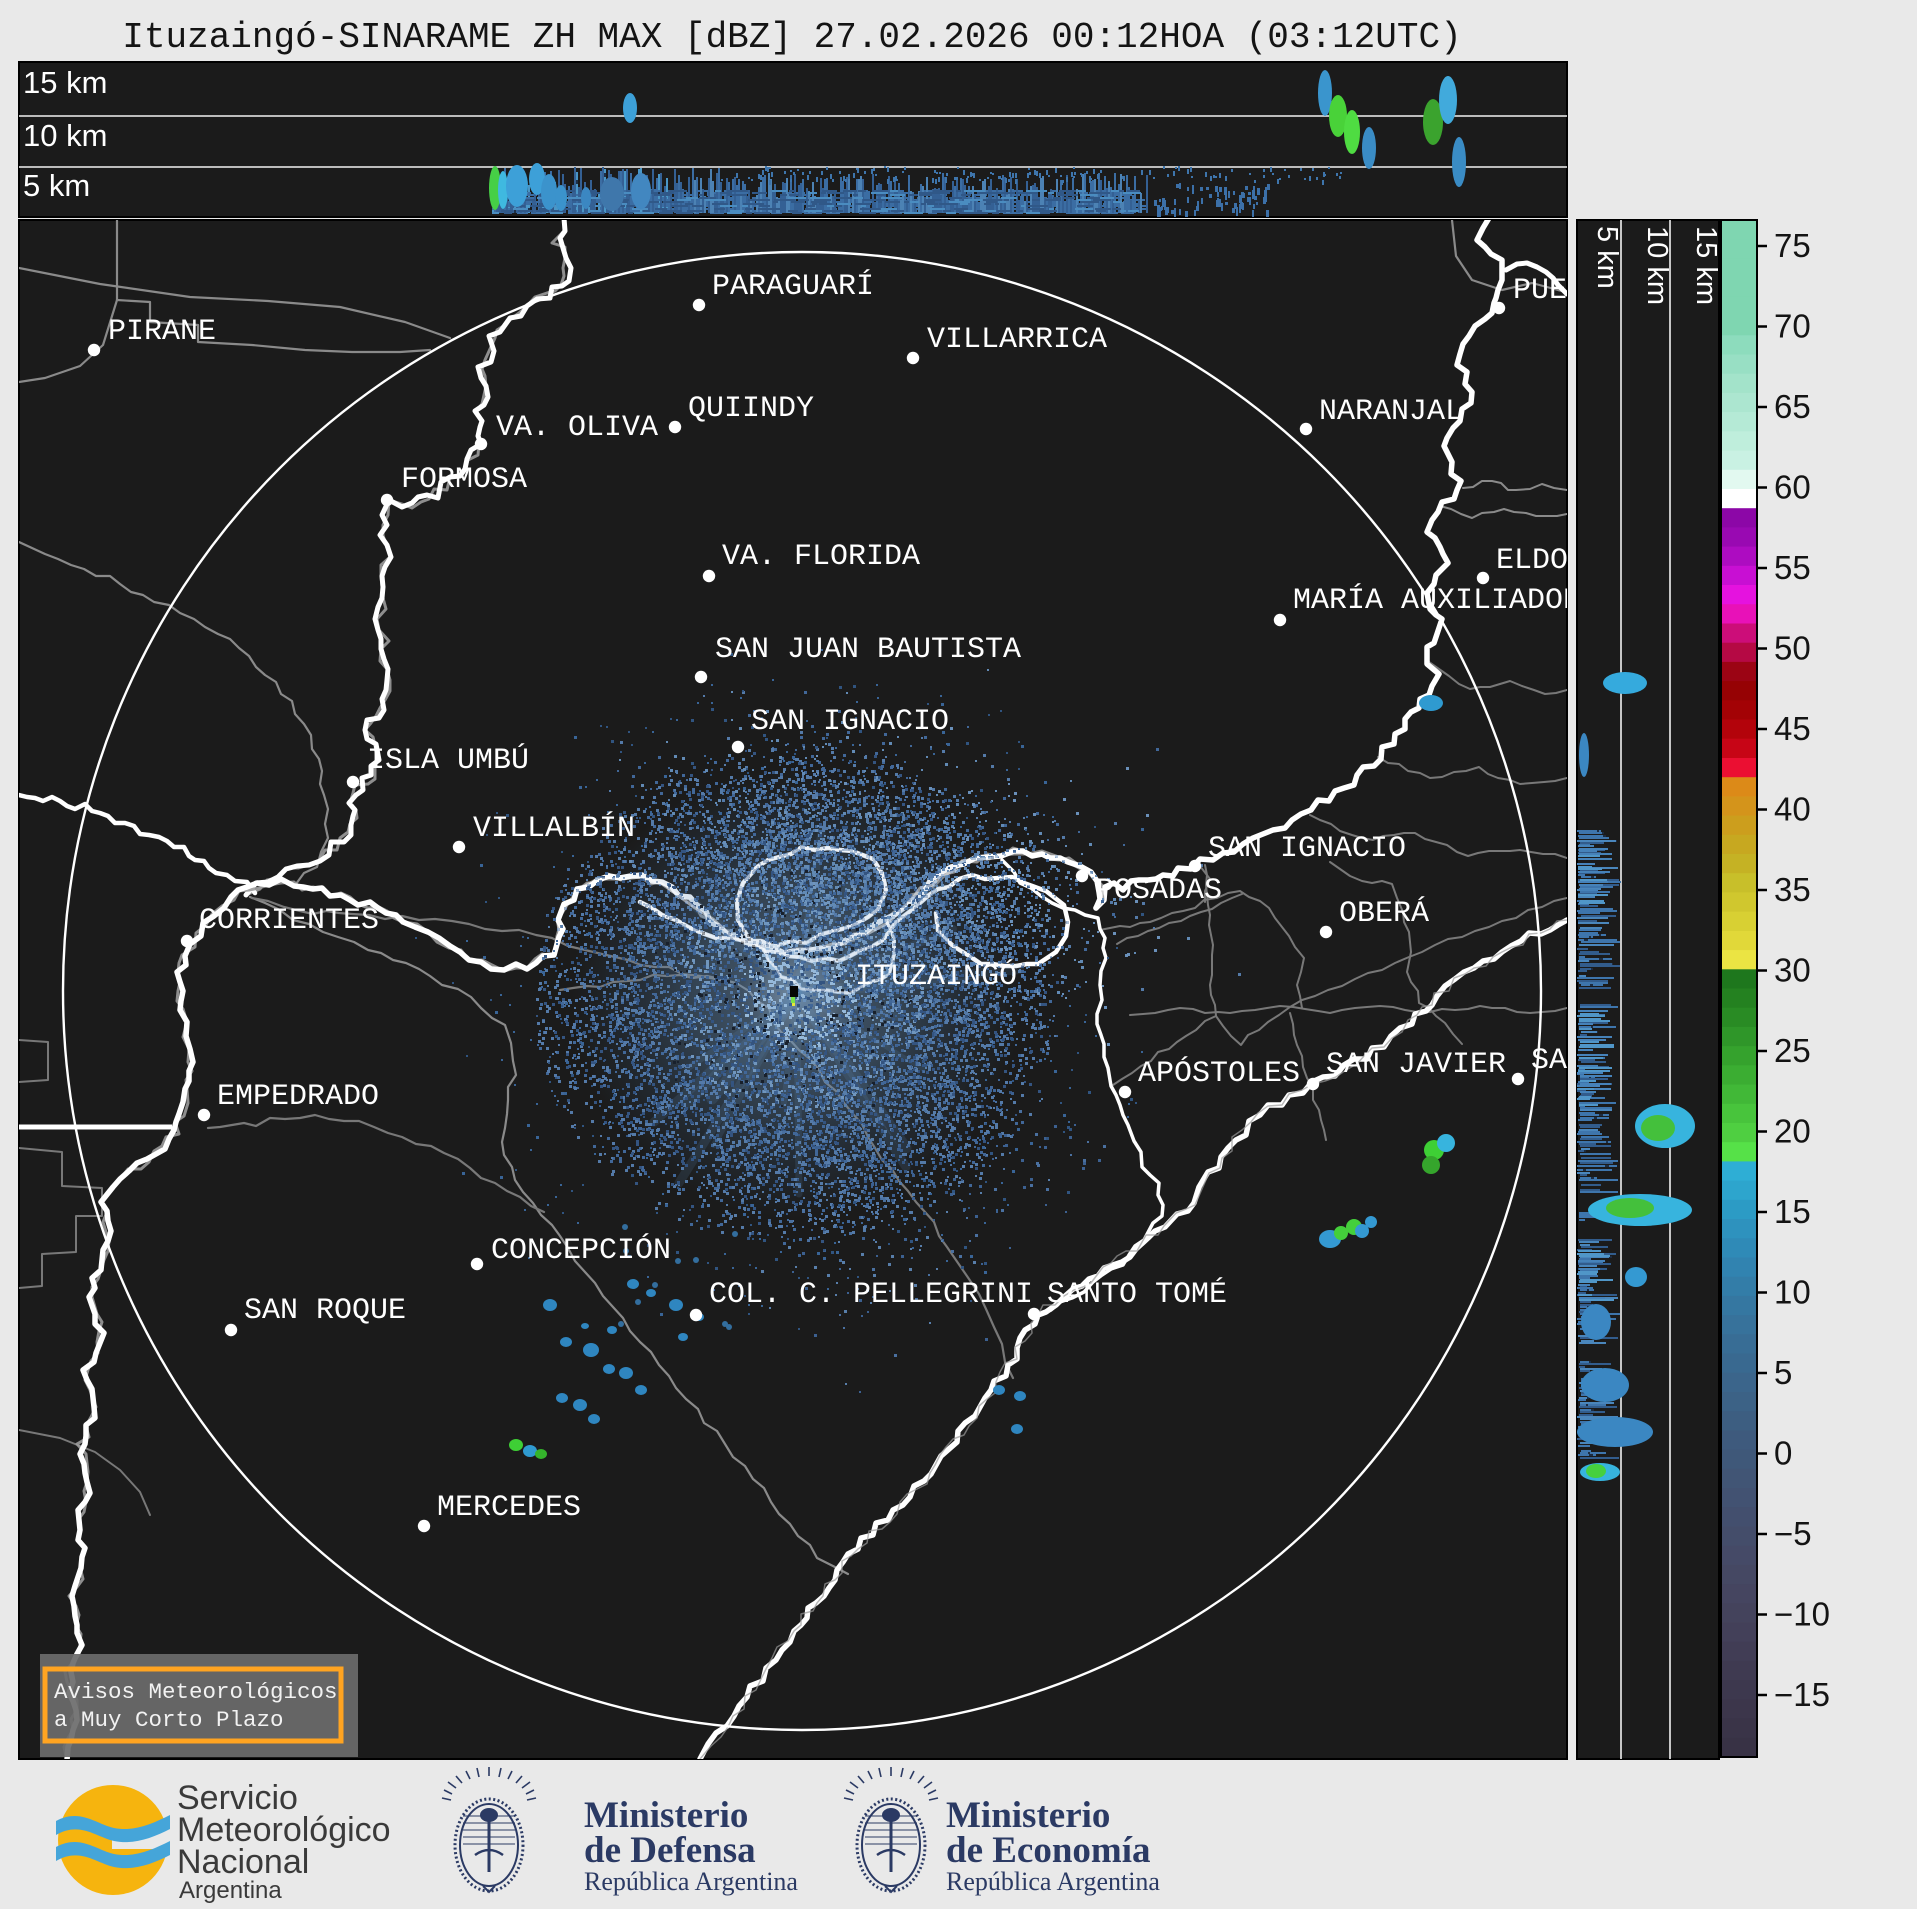  What do you see at coordinates (871, 1295) in the screenshot?
I see `svg-text: COL. C. PELLEGRINI` at bounding box center [871, 1295].